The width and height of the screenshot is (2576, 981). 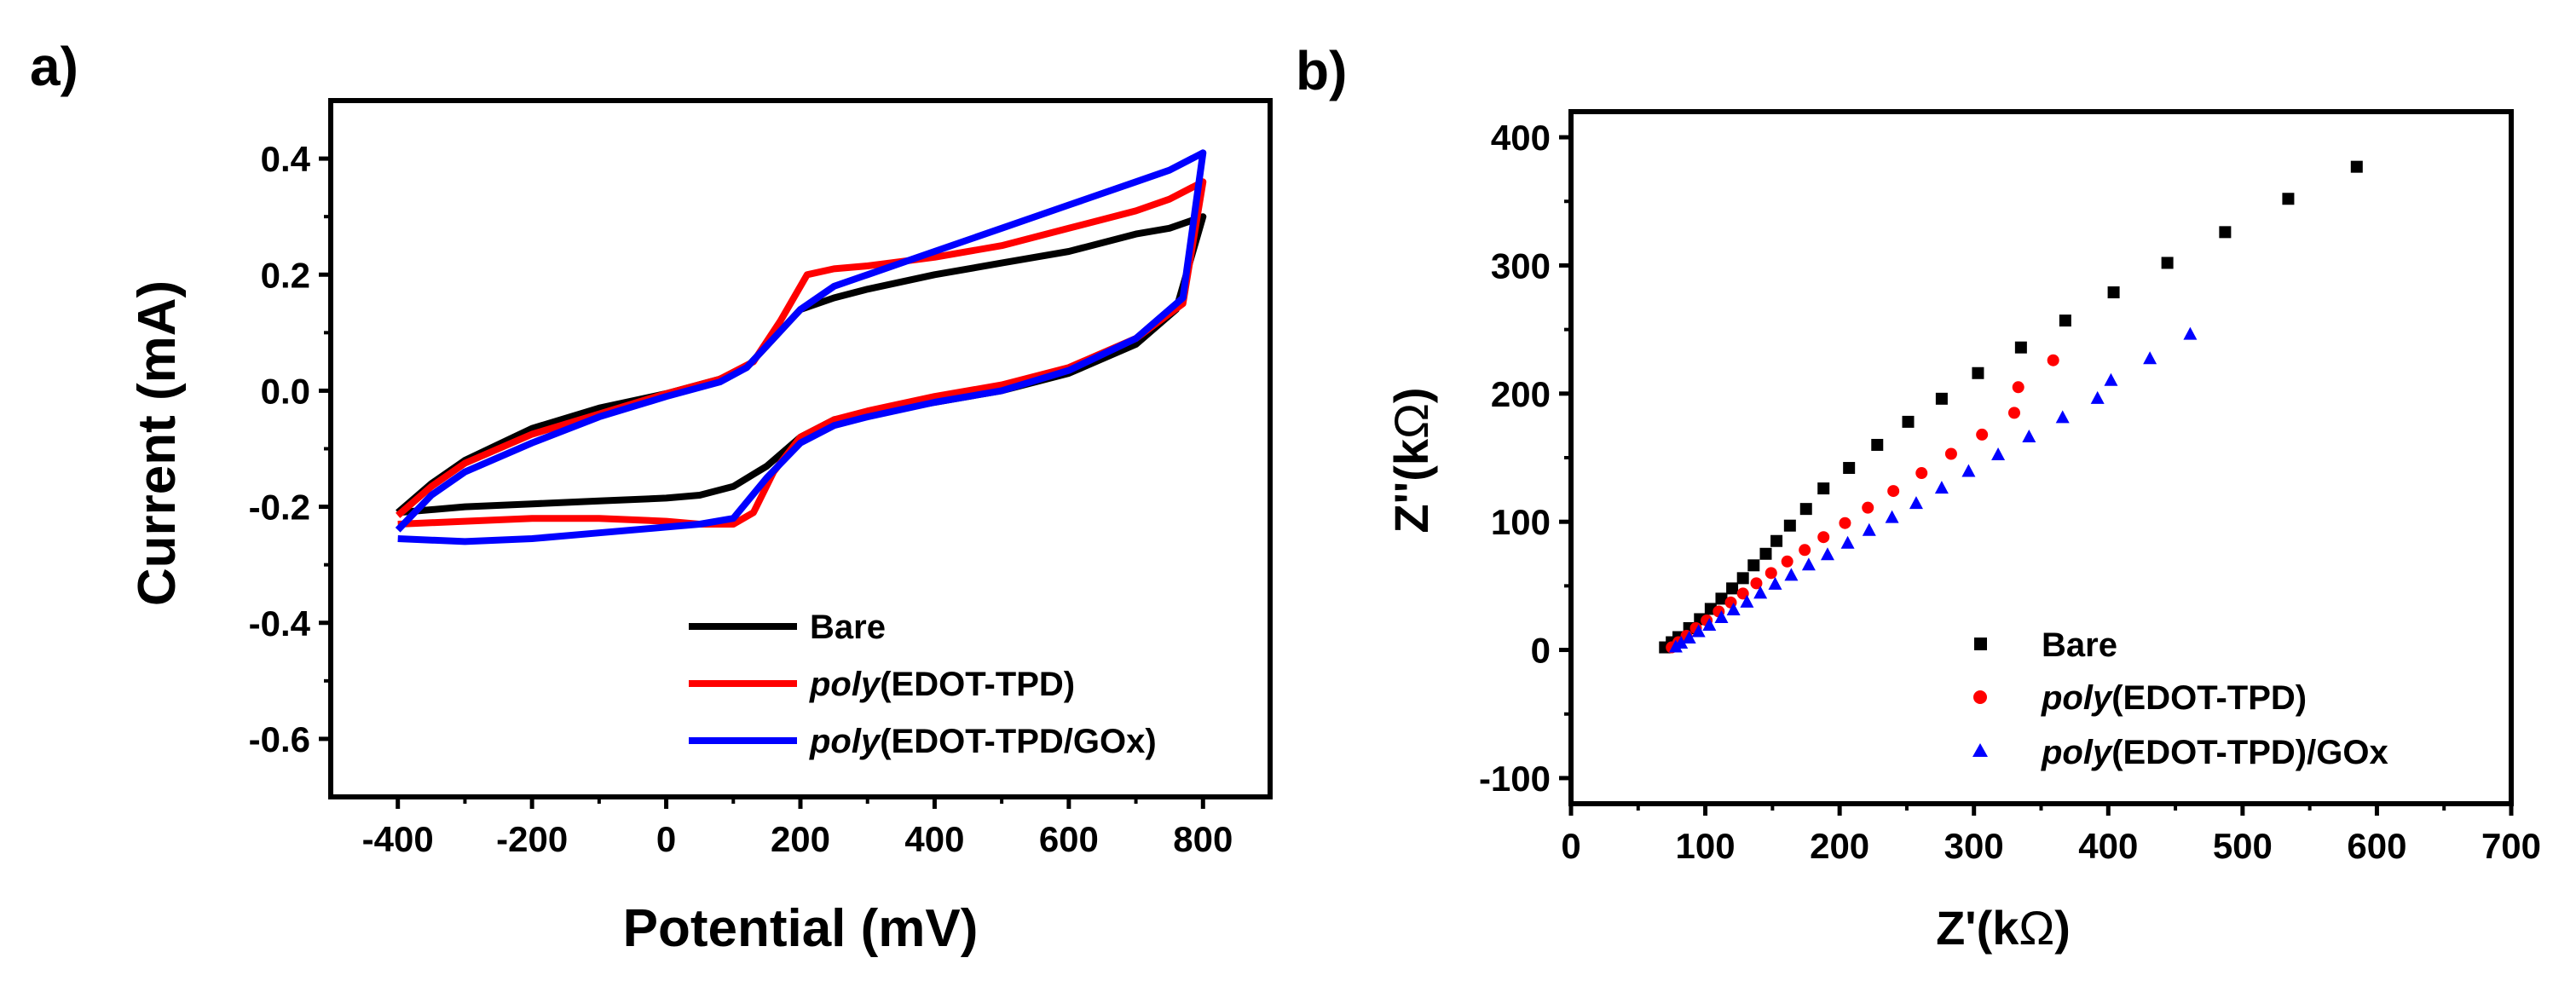 I want to click on legend-b-label-2: poly(EDOT-TPD)/GOx, so click(x=2214, y=753).